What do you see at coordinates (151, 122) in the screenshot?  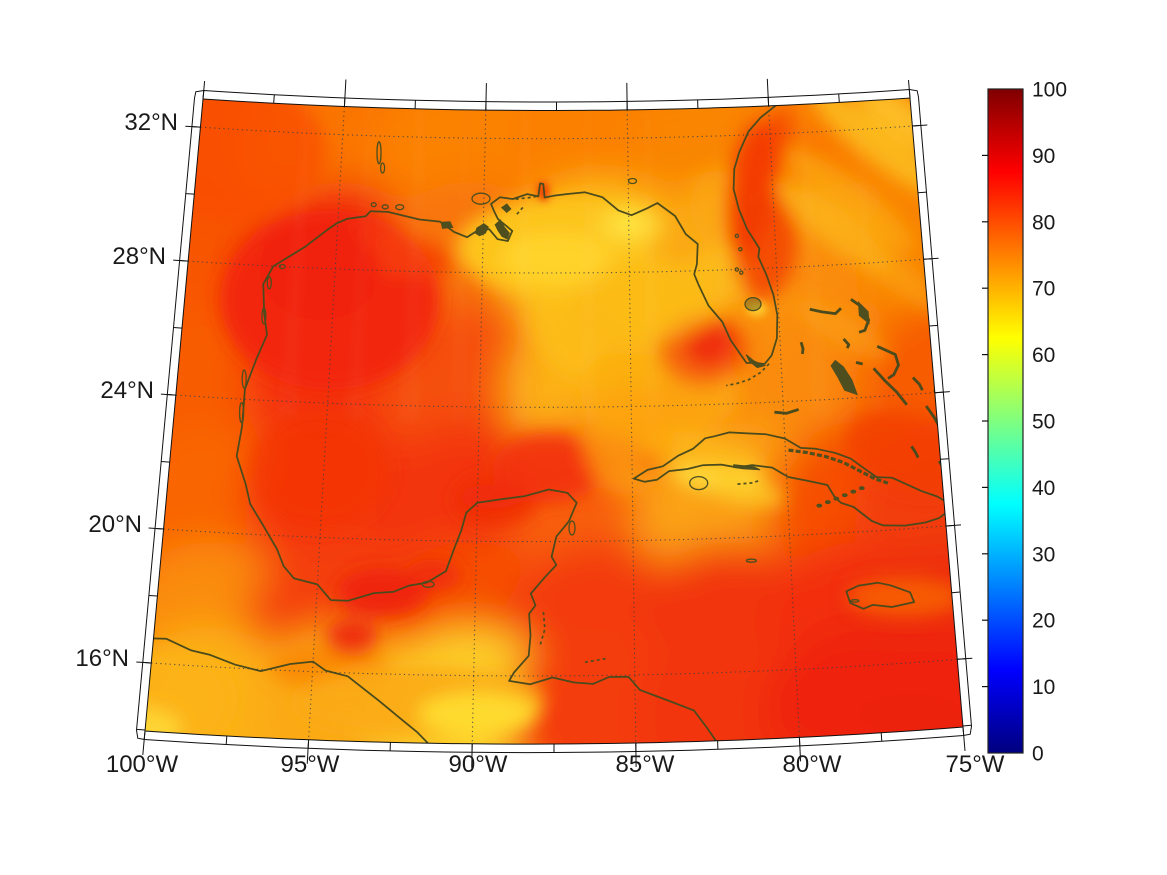 I see `svg-text: 32°N` at bounding box center [151, 122].